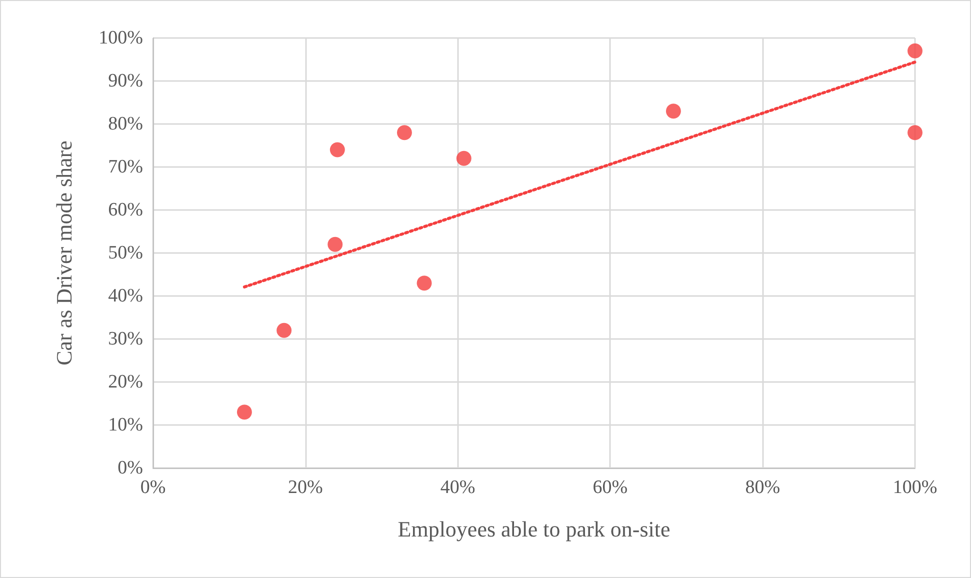 The width and height of the screenshot is (971, 578). What do you see at coordinates (534, 529) in the screenshot?
I see `x-axis-title: Employees able to park on-site` at bounding box center [534, 529].